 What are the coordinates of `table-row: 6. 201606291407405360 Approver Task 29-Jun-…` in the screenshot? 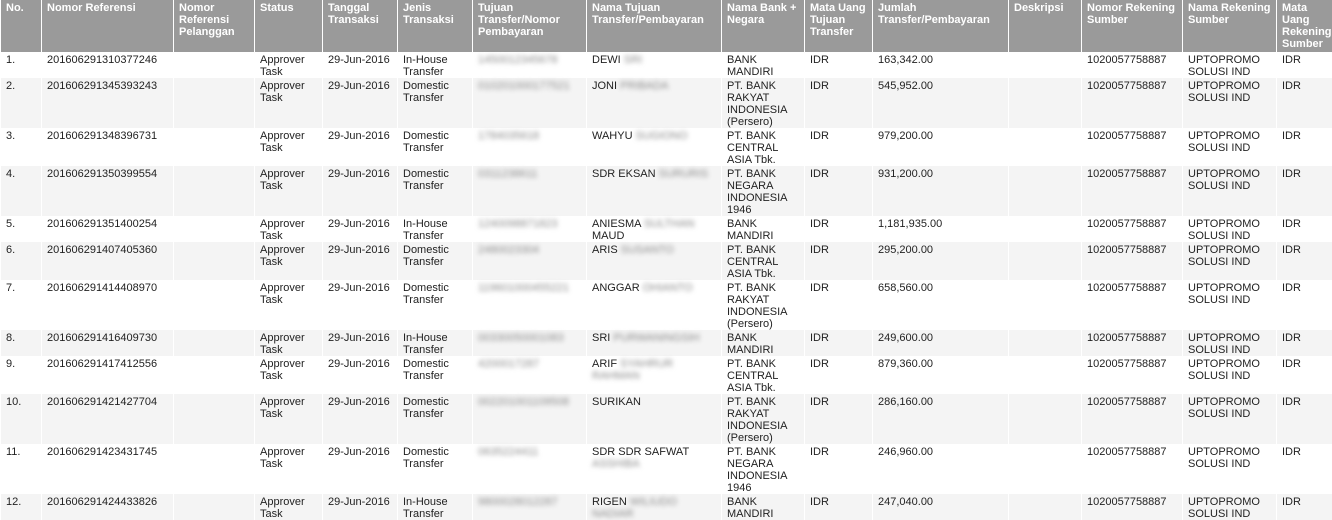 It's located at (666, 261).